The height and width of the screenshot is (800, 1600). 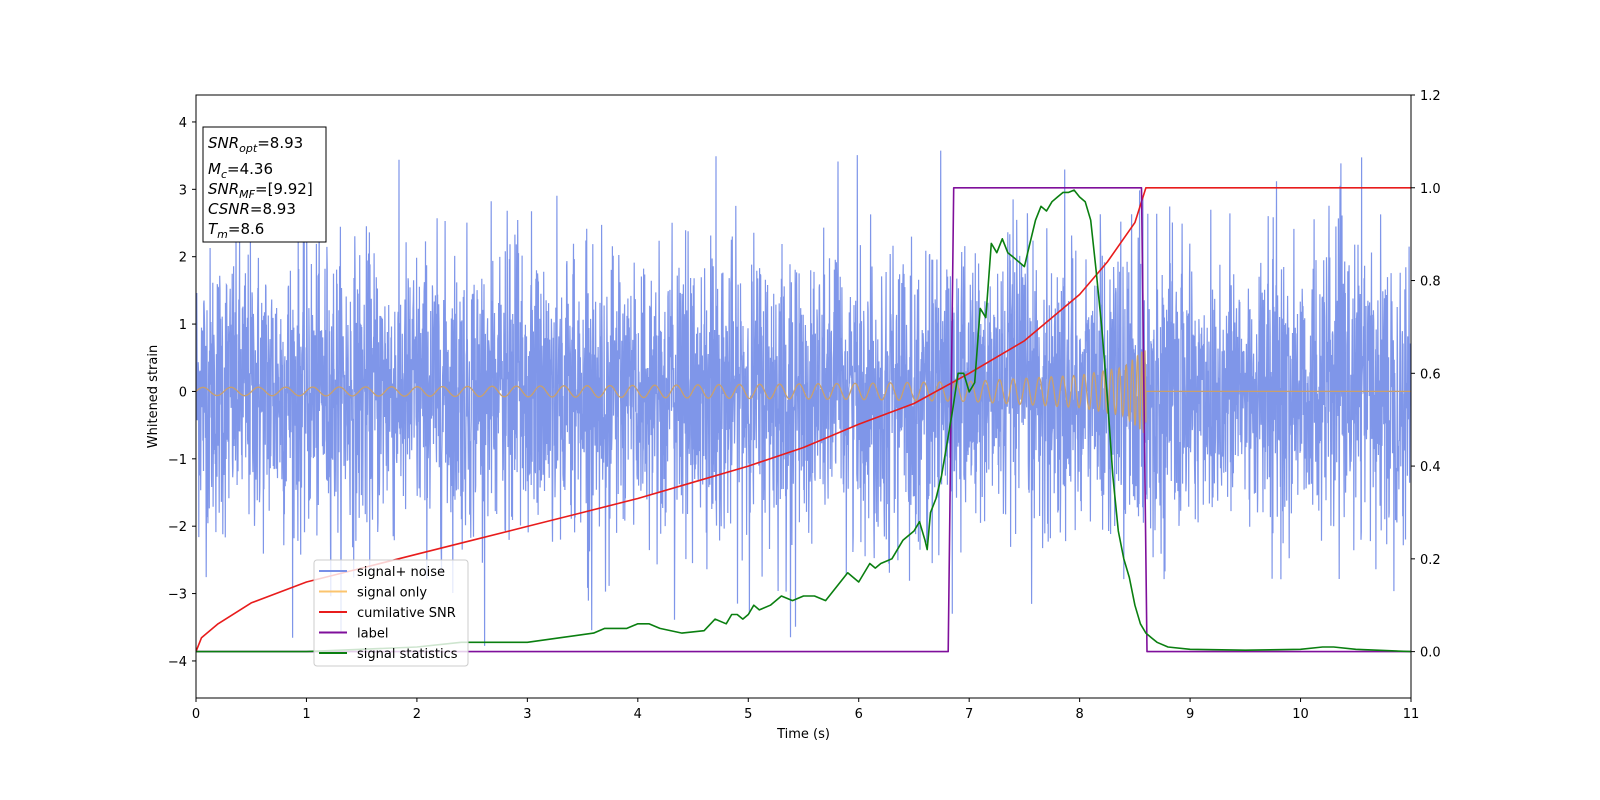 What do you see at coordinates (247, 194) in the screenshot?
I see `annotation-subscript: MF` at bounding box center [247, 194].